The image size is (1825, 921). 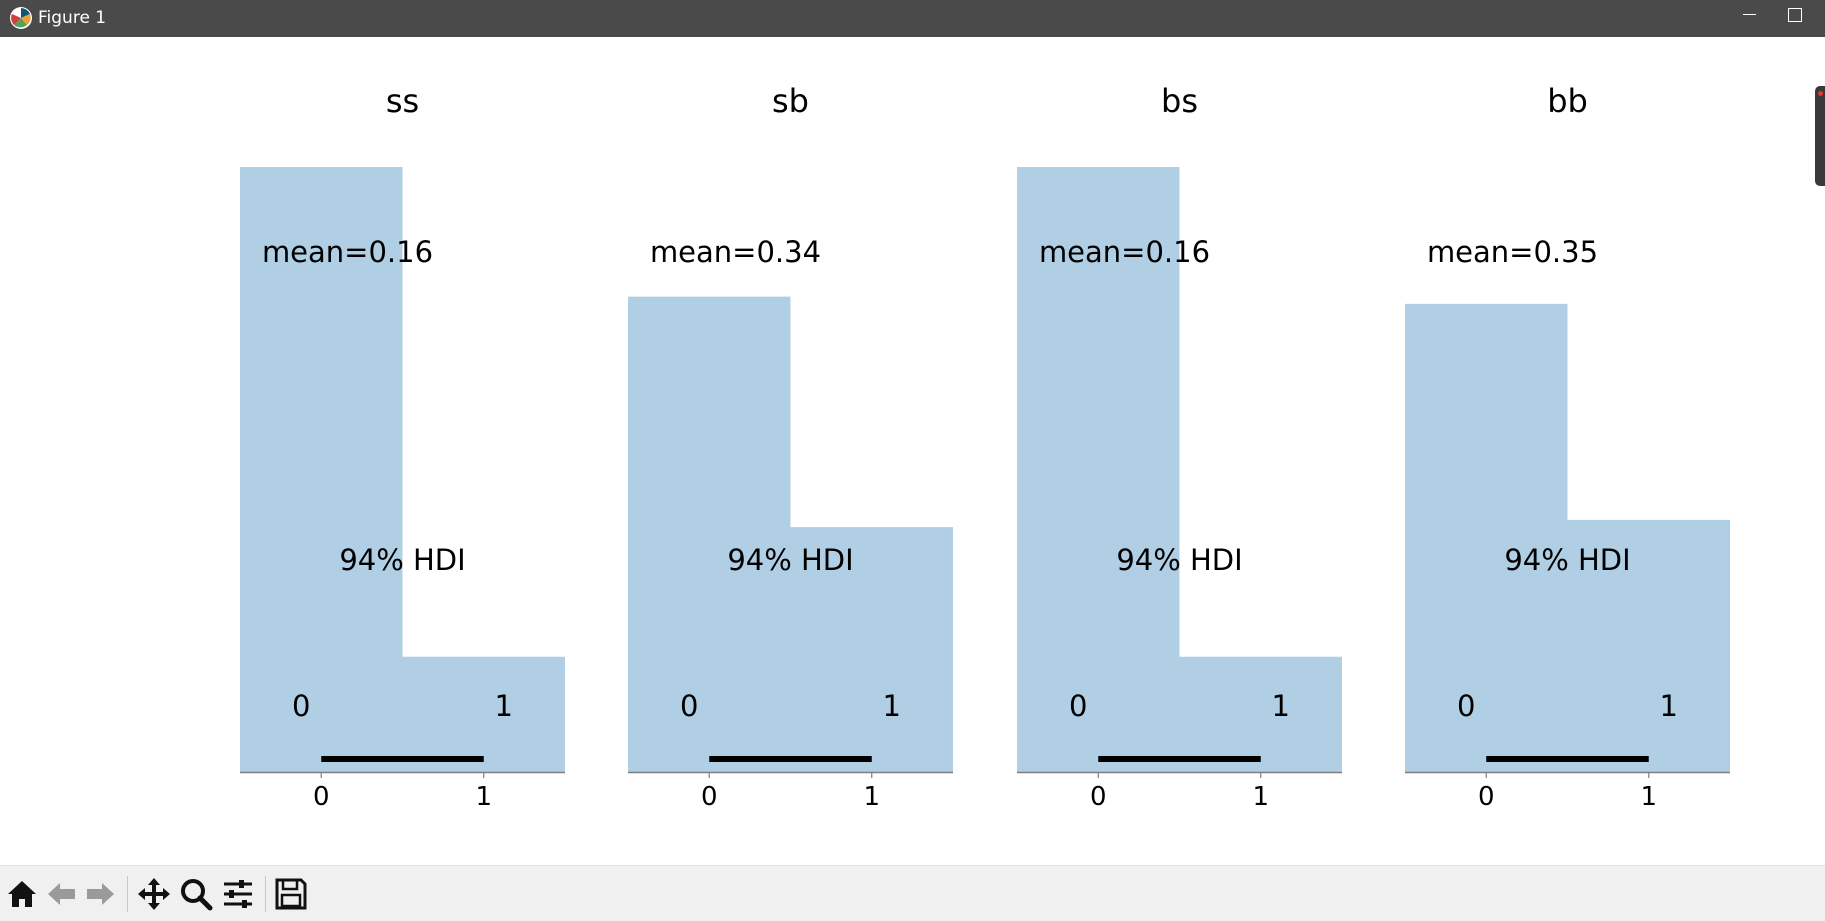 I want to click on home-button, so click(x=22, y=894).